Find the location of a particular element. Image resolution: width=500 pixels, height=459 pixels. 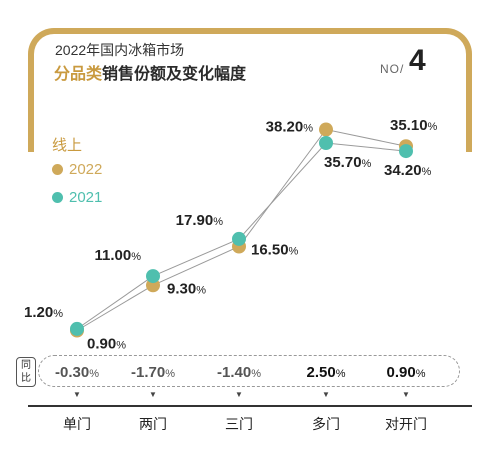

title-rest: 销售份额及变化幅度 is located at coordinates (174, 74).